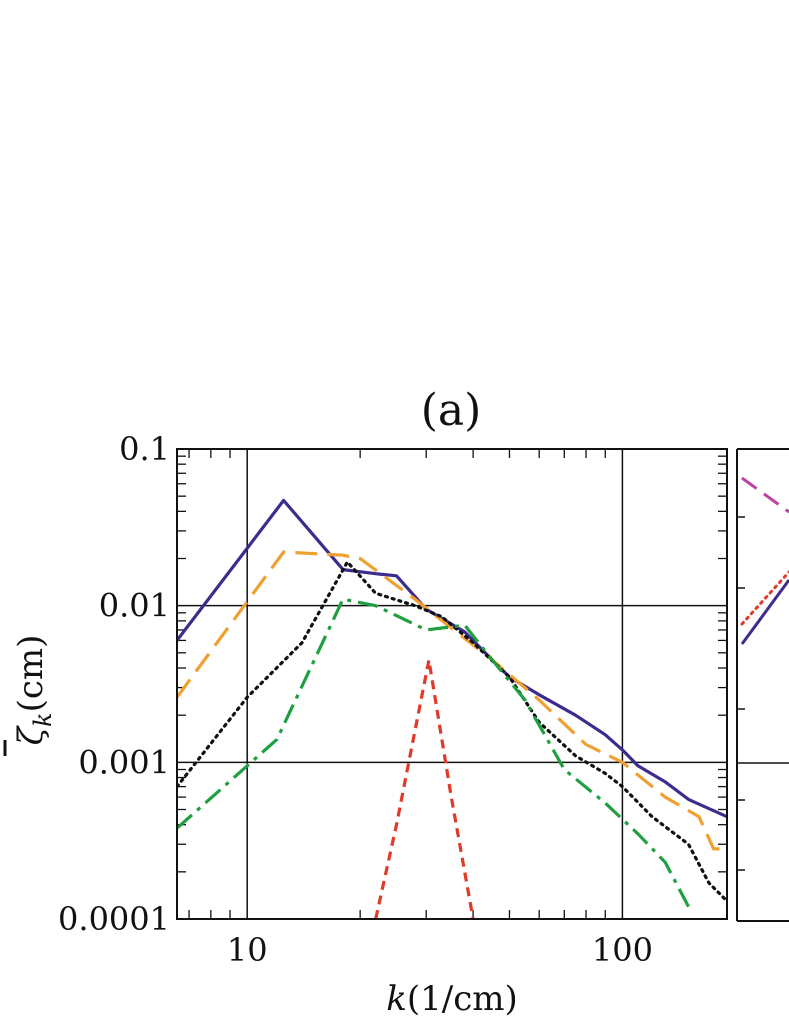 Image resolution: width=789 pixels, height=1021 pixels. I want to click on x-axis-label: k(1/cm), so click(452, 999).